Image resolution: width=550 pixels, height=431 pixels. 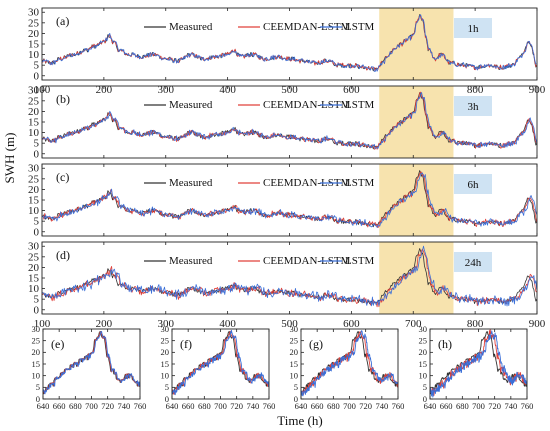 I want to click on x-tick-label: 500, so click(x=289, y=90).